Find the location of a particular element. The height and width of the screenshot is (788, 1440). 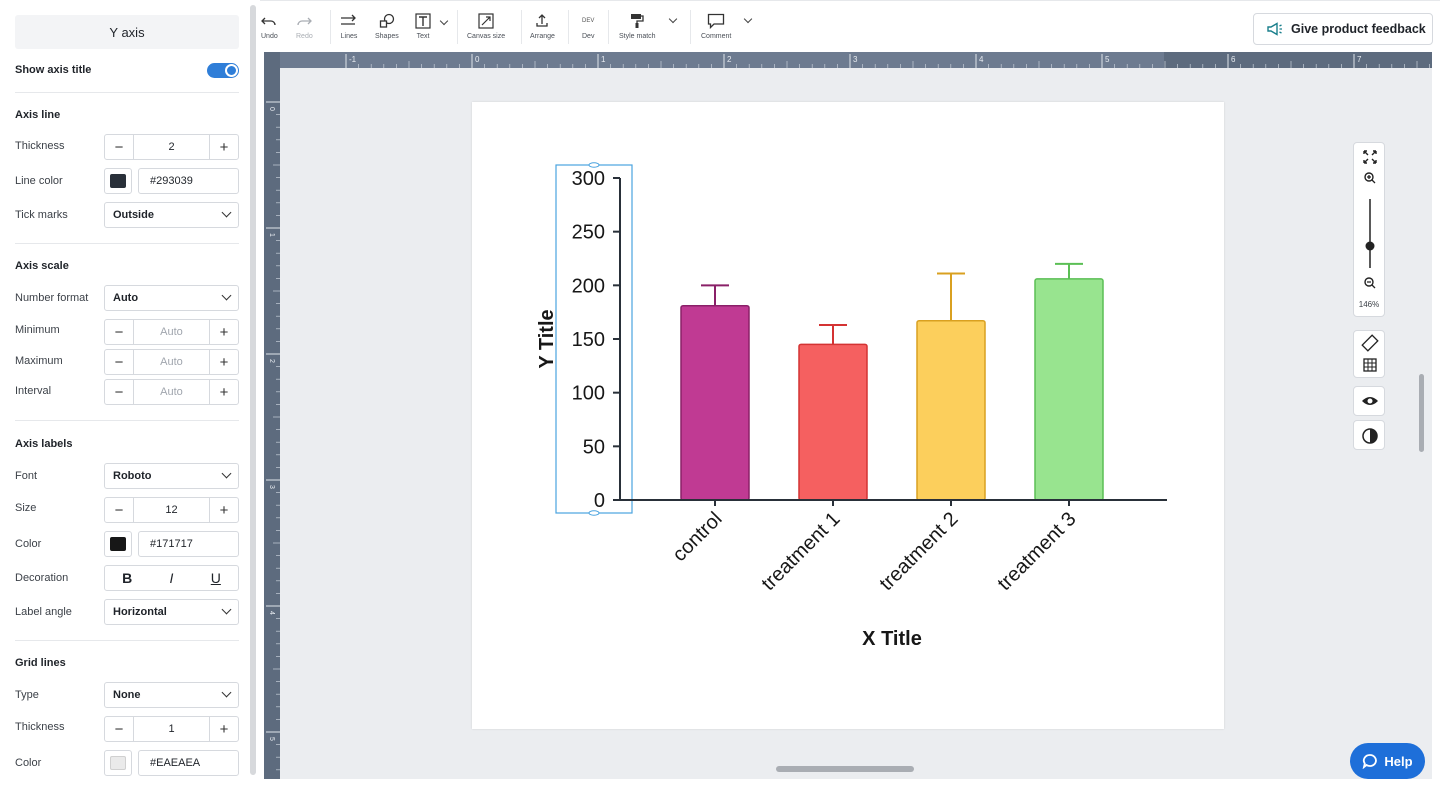

grid-color-swatch is located at coordinates (118, 763).